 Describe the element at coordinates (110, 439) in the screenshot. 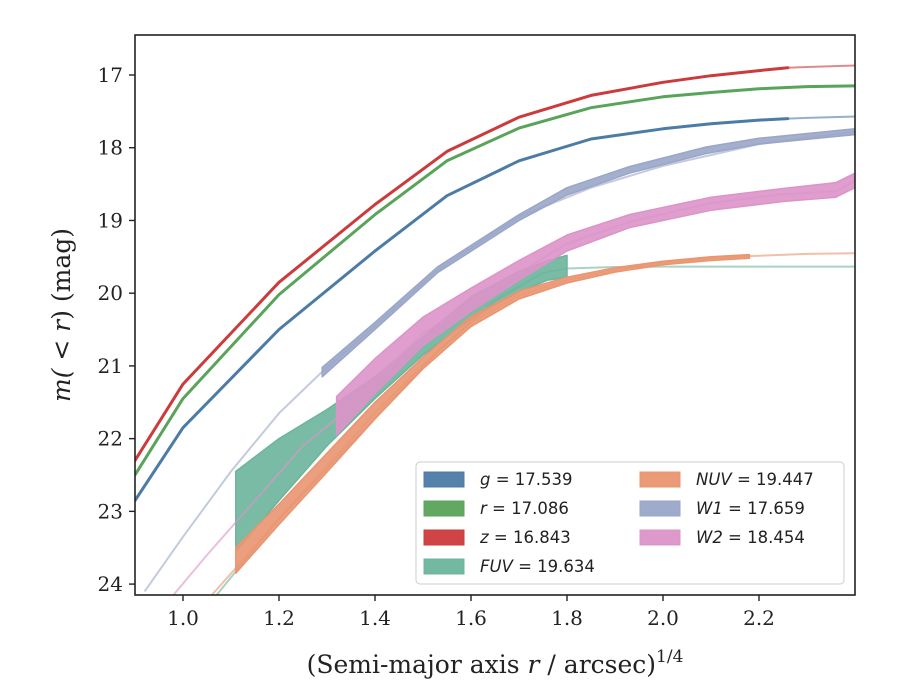

I see `y-tick-label: 22` at that location.